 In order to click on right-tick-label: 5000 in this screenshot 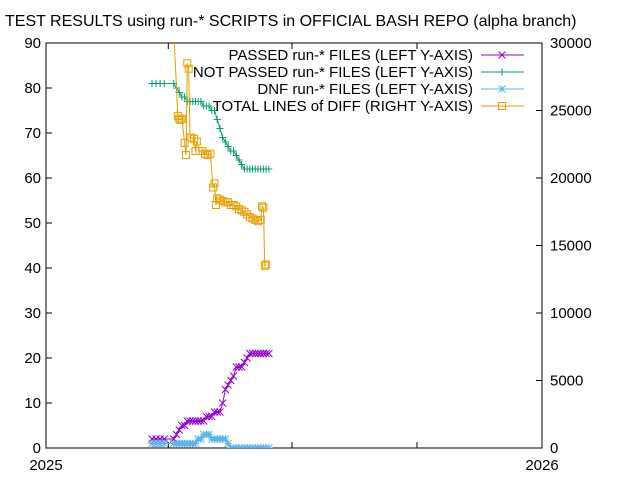, I will do `click(566, 381)`.